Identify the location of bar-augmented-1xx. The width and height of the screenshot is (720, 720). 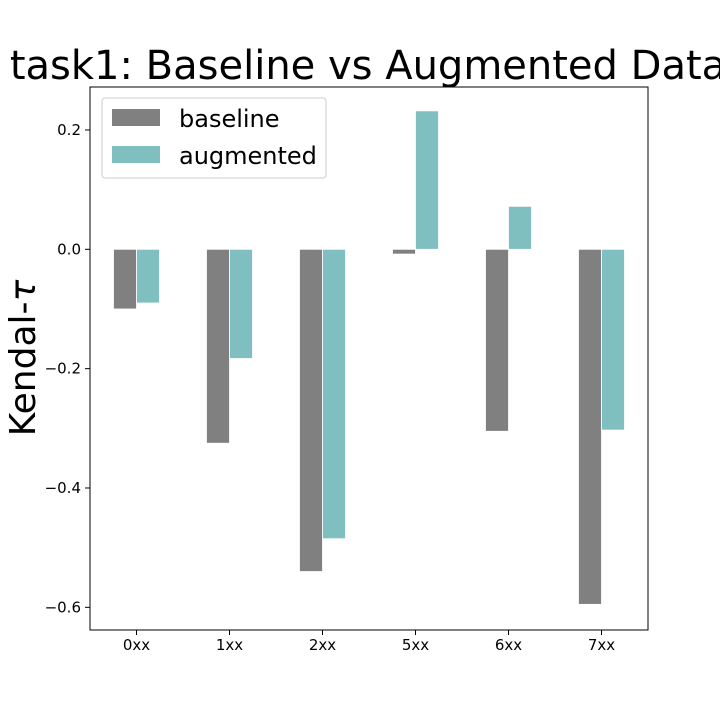
(241, 303).